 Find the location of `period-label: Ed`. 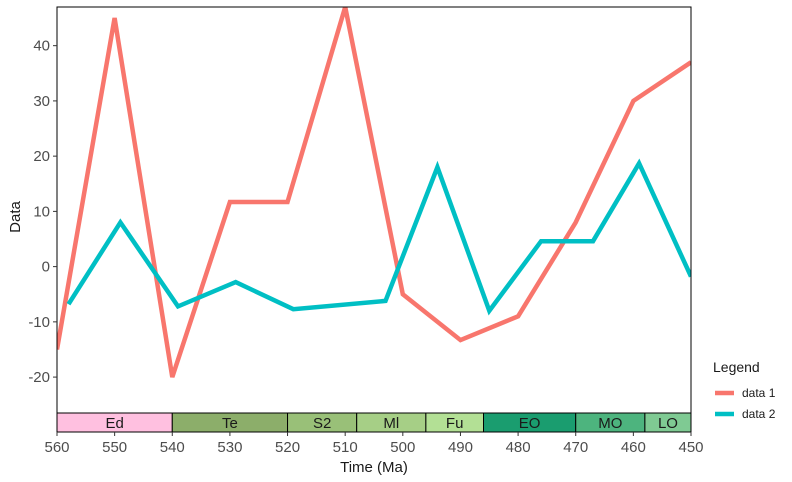

period-label: Ed is located at coordinates (114, 423).